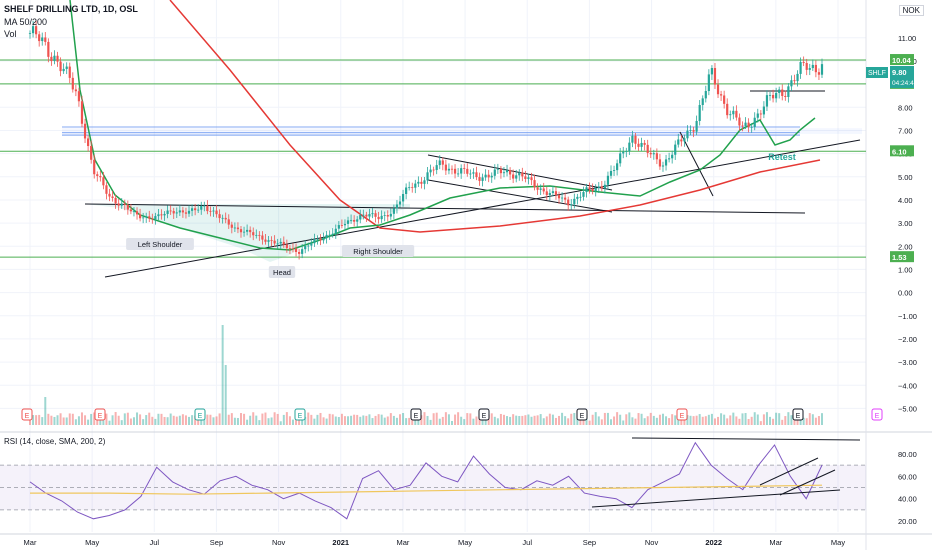 This screenshot has height=555, width=932. I want to click on pattern-callout-label: Head, so click(282, 272).